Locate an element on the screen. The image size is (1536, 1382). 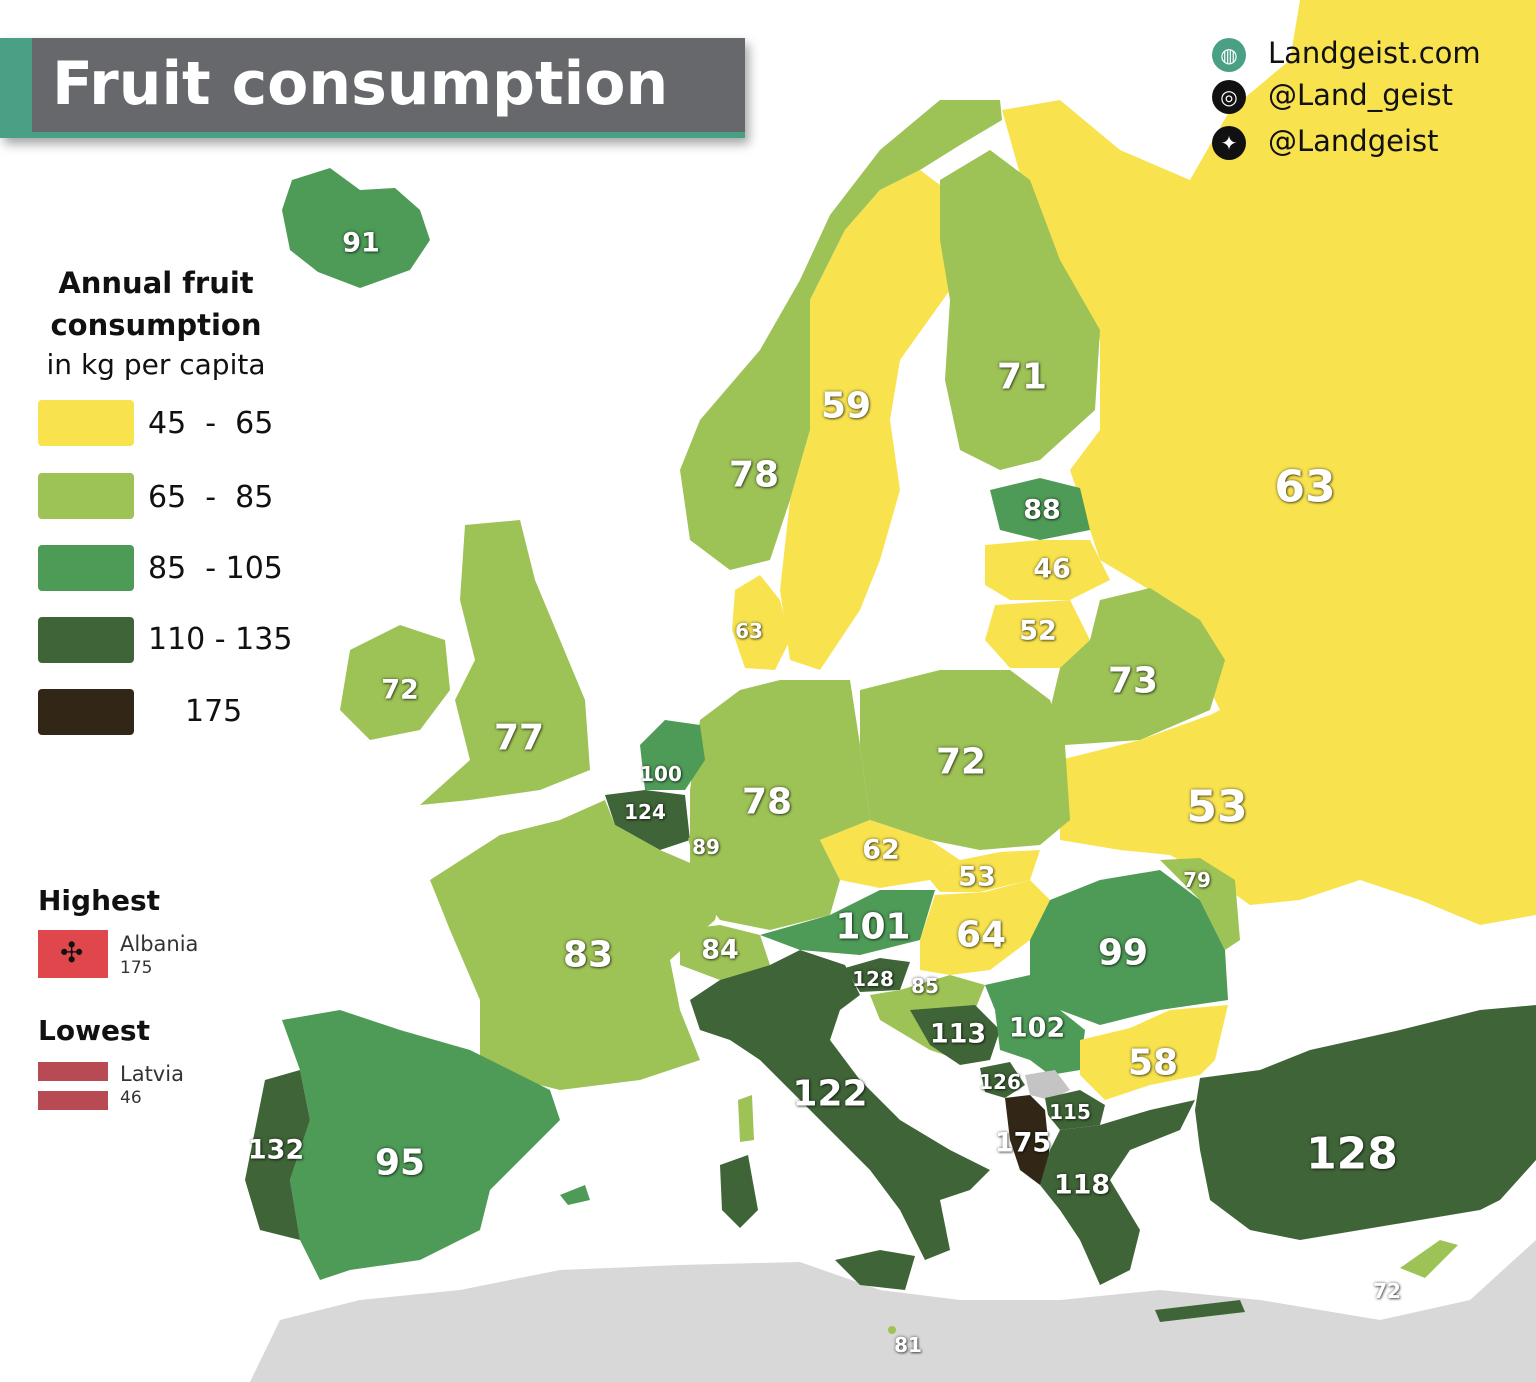
region-austria is located at coordinates (847, 922).